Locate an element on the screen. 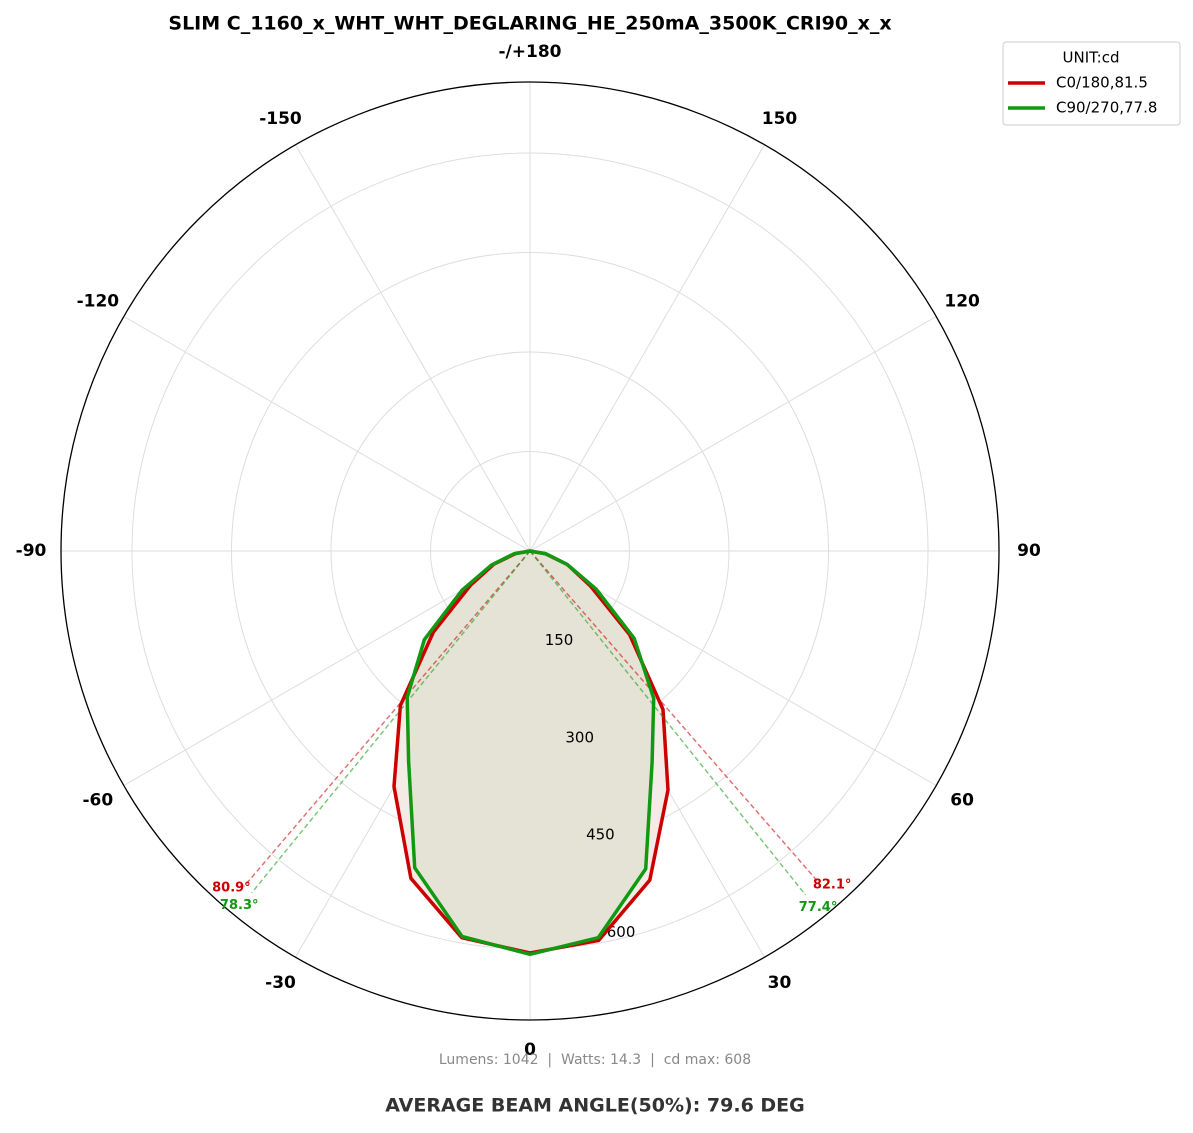 The height and width of the screenshot is (1133, 1193). angle-tick-label: 120 is located at coordinates (962, 302).